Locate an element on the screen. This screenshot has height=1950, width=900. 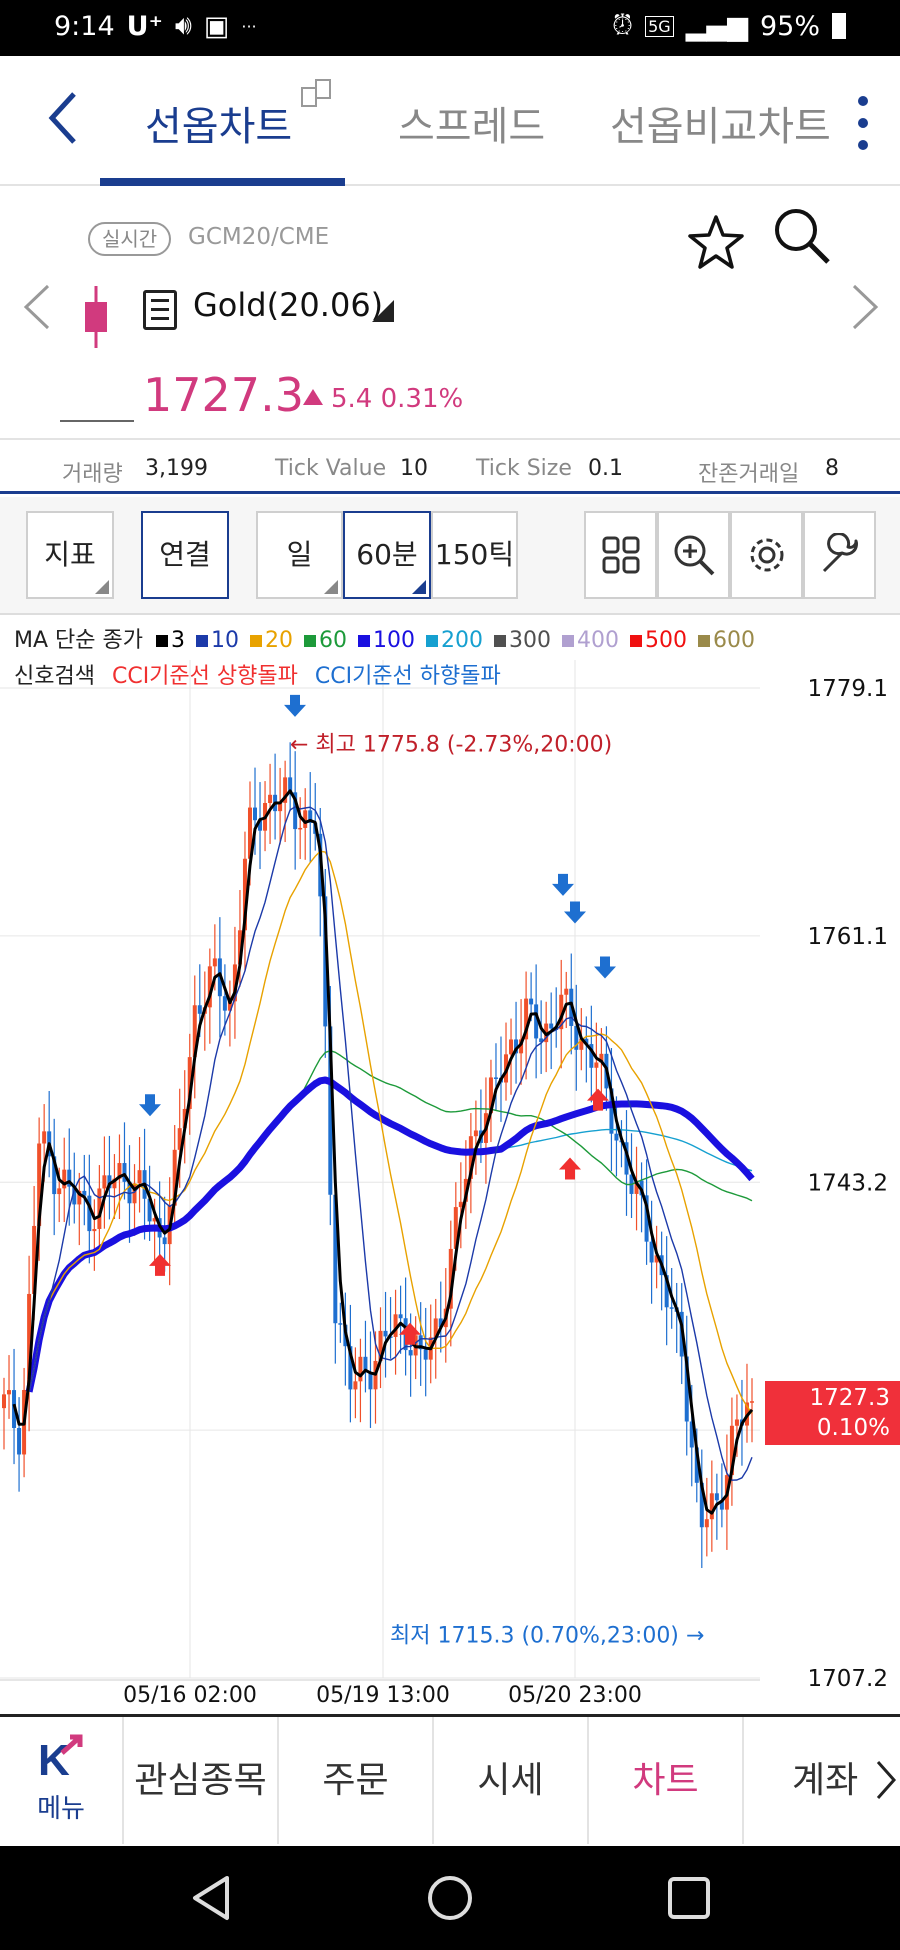
tab-futures-chart: 선옵차트 is located at coordinates (219, 127).